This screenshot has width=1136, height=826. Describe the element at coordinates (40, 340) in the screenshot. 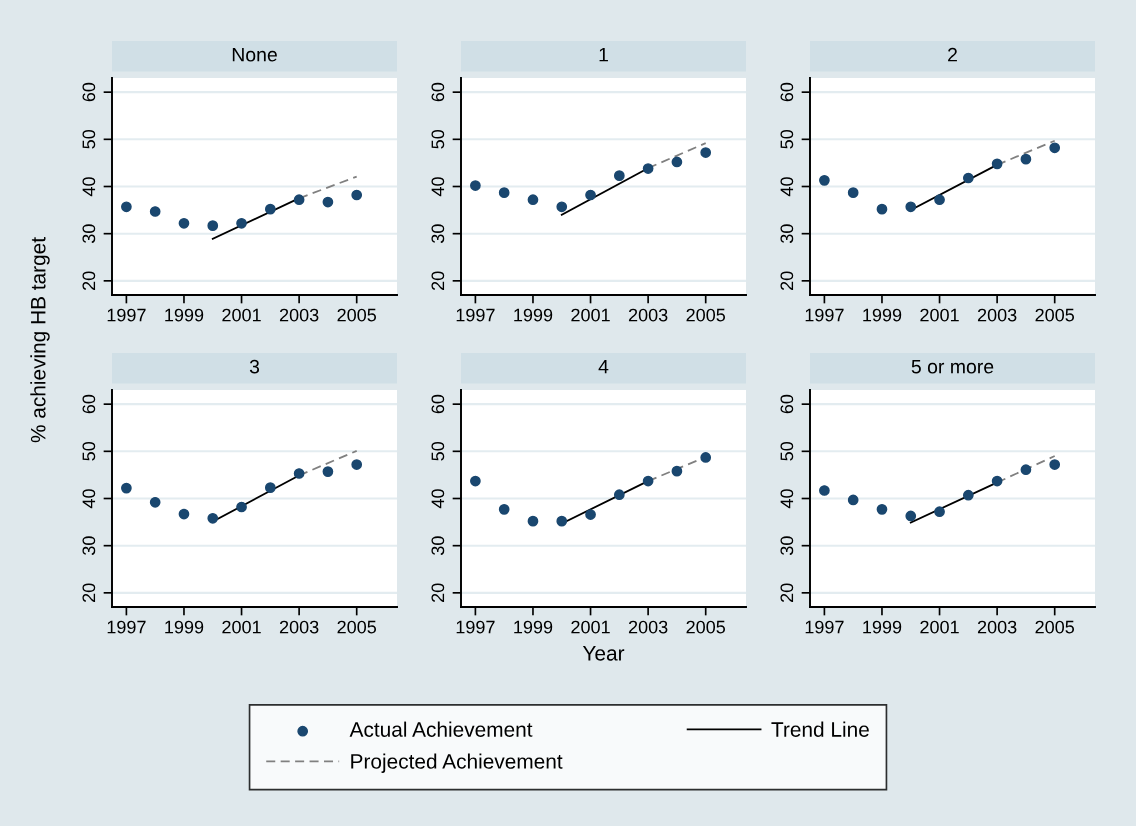

I see `y-axis-title: % achieving HB target` at that location.